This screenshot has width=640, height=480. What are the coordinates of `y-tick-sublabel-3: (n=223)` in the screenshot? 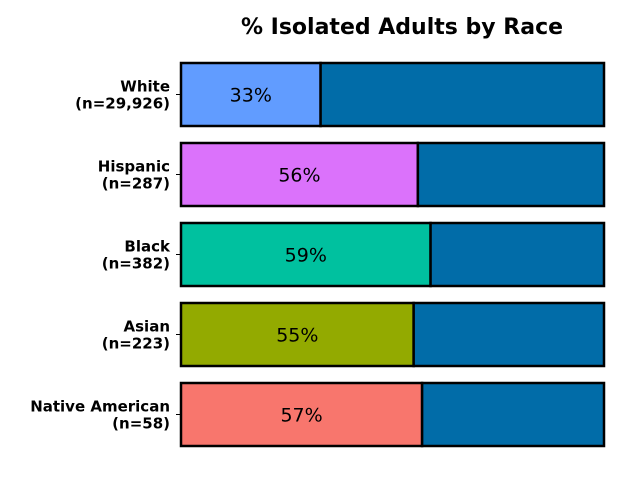 It's located at (136, 344).